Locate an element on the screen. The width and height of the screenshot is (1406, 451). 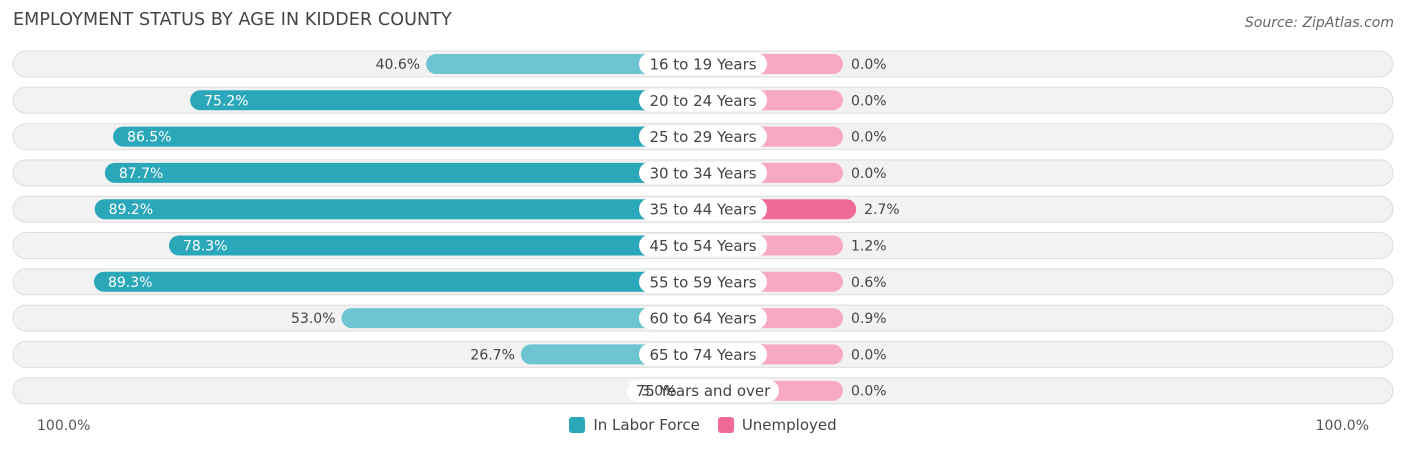
value-label-labor: 75.2% is located at coordinates (226, 101).